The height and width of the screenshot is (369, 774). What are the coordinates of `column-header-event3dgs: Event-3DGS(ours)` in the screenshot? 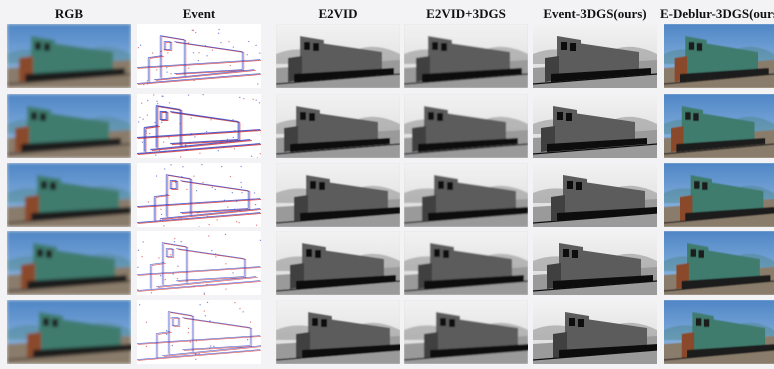 It's located at (595, 13).